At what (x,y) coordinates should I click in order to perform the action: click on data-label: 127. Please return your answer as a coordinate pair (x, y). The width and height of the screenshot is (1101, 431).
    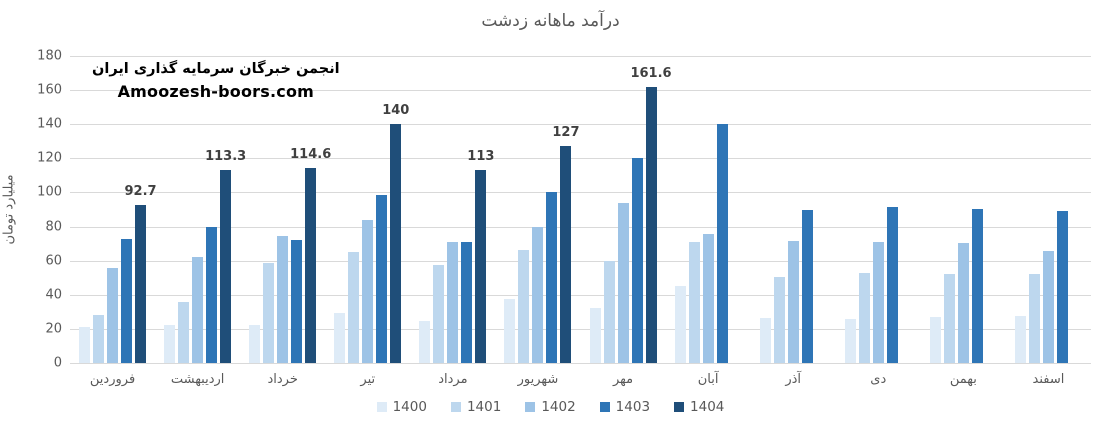
    Looking at the image, I should click on (566, 133).